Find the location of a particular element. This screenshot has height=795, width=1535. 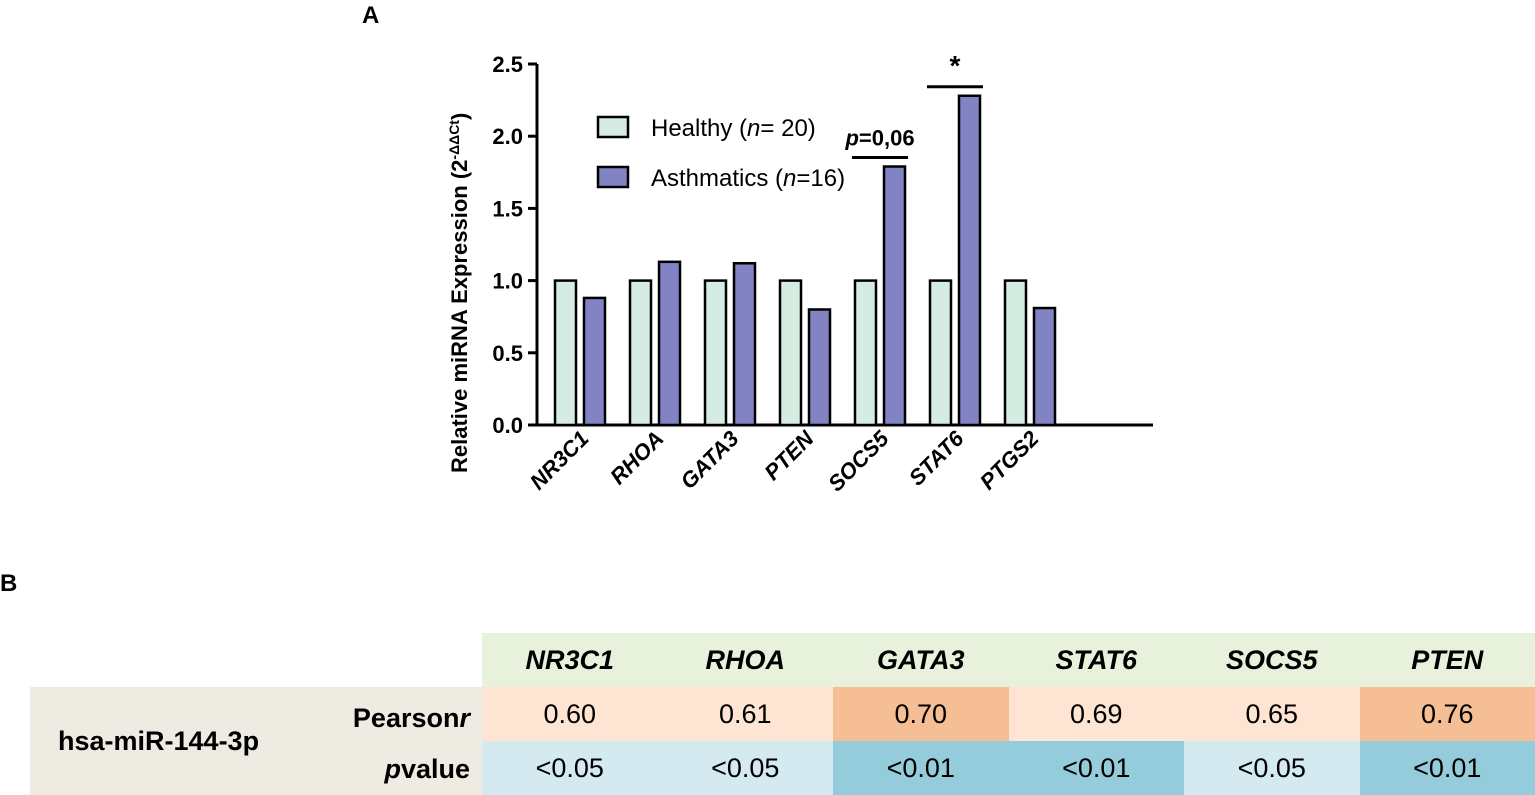

pearson-row-label: Pearson r is located at coordinates (411, 717).